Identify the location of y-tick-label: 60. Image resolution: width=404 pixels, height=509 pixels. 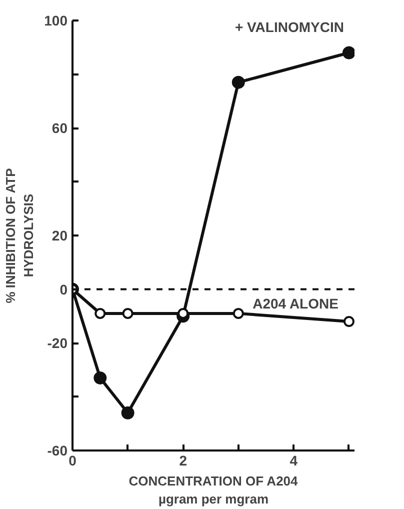
(60, 128).